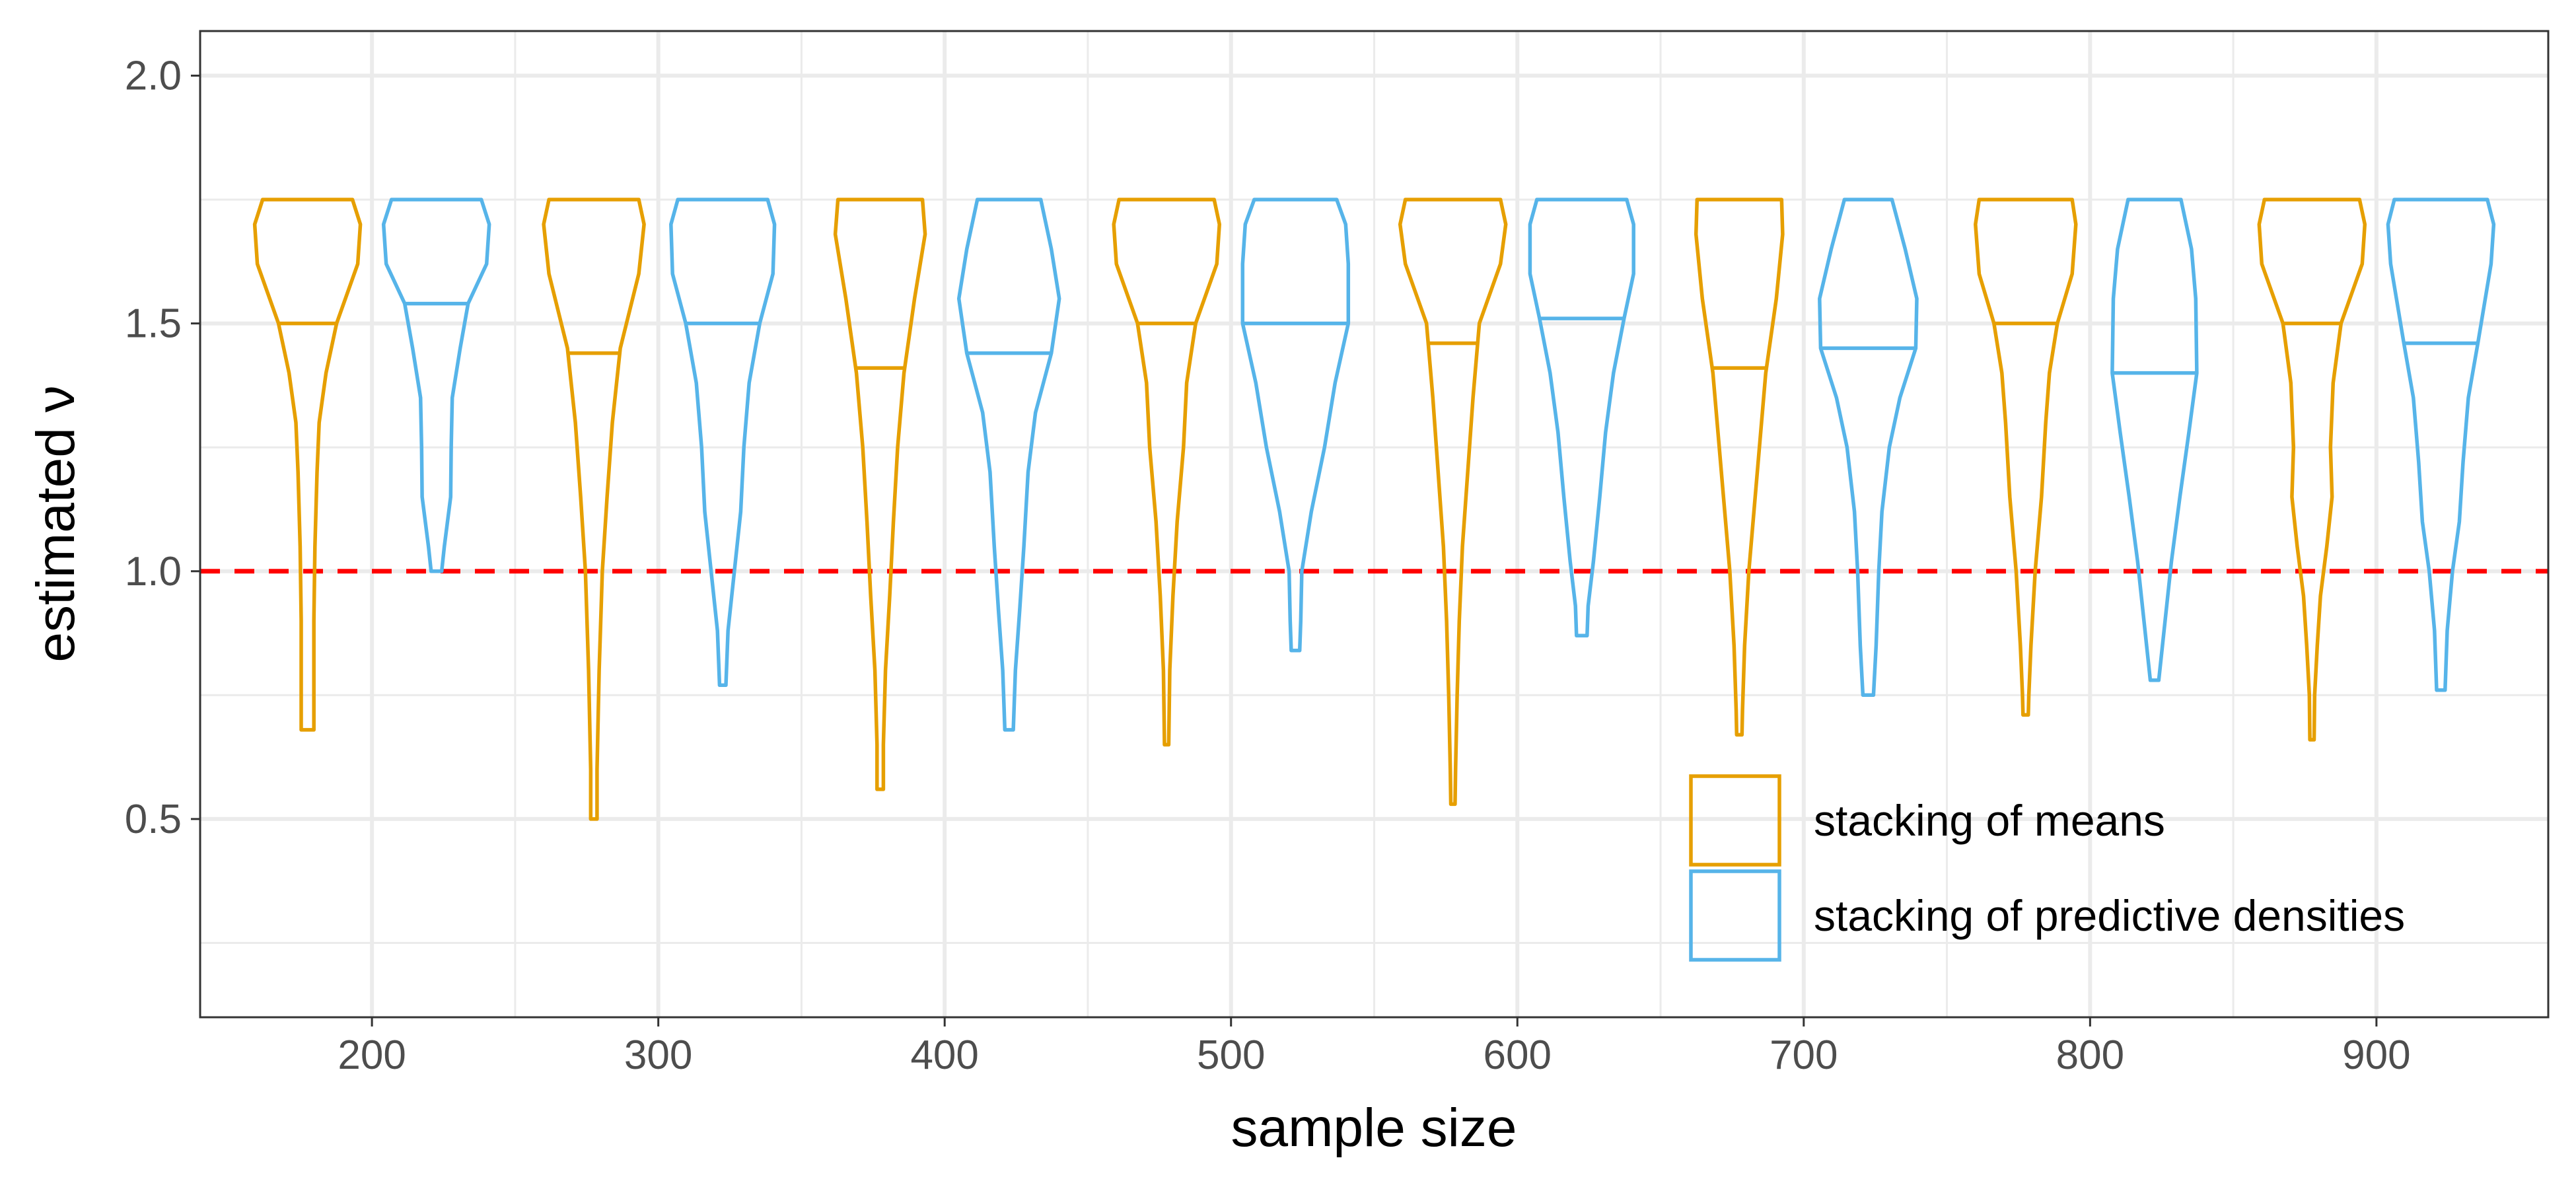 The image size is (2576, 1189). I want to click on x-axis-title: sample size, so click(1374, 1128).